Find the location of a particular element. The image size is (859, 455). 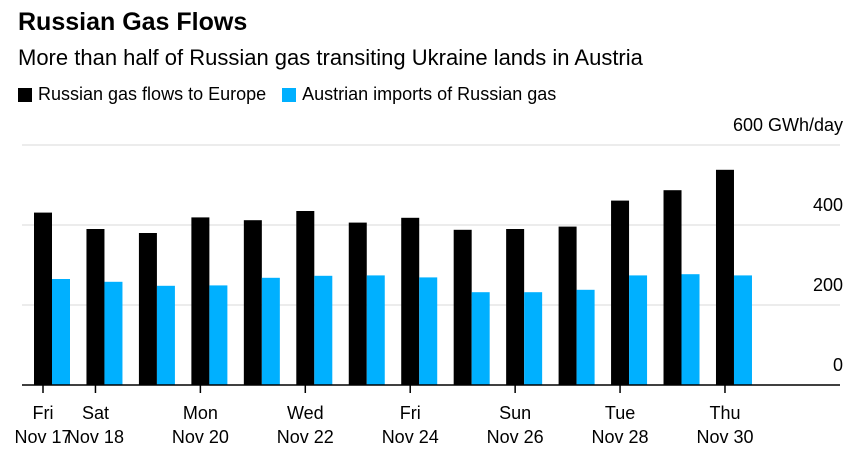

legend-item-europe: Russian gas flows to Europe is located at coordinates (142, 94).